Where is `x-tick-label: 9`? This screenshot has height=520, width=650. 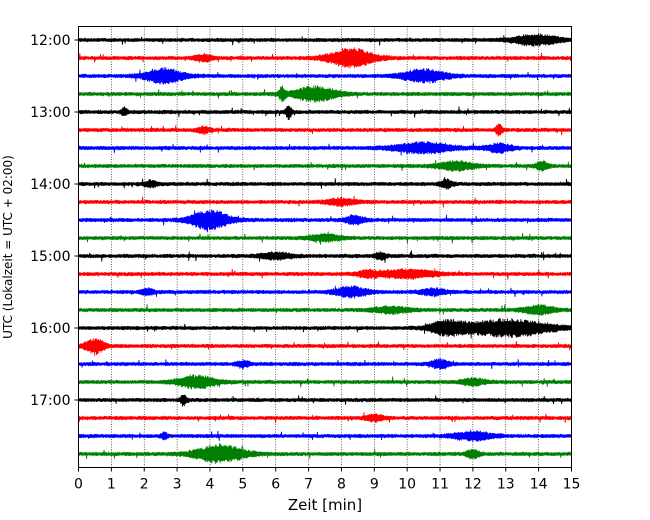 x-tick-label: 9 is located at coordinates (374, 485).